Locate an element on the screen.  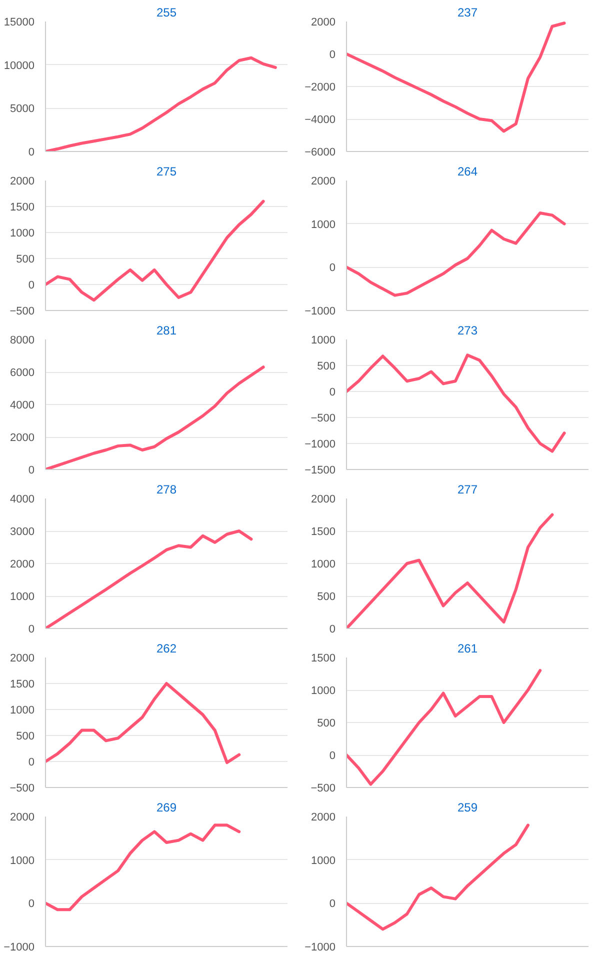
chart-title: 261 is located at coordinates (467, 649).